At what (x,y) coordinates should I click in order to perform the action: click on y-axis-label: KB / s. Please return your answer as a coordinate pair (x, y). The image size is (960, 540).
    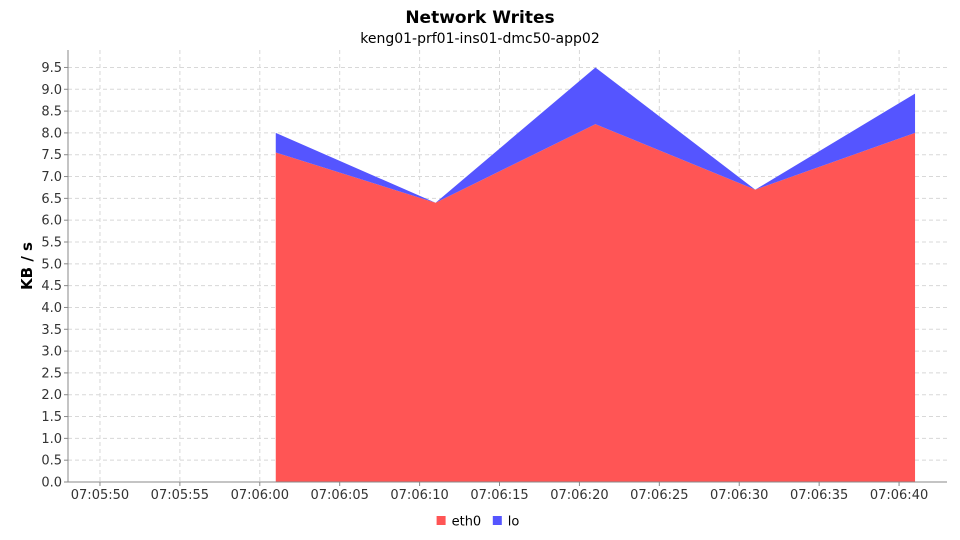
    Looking at the image, I should click on (27, 266).